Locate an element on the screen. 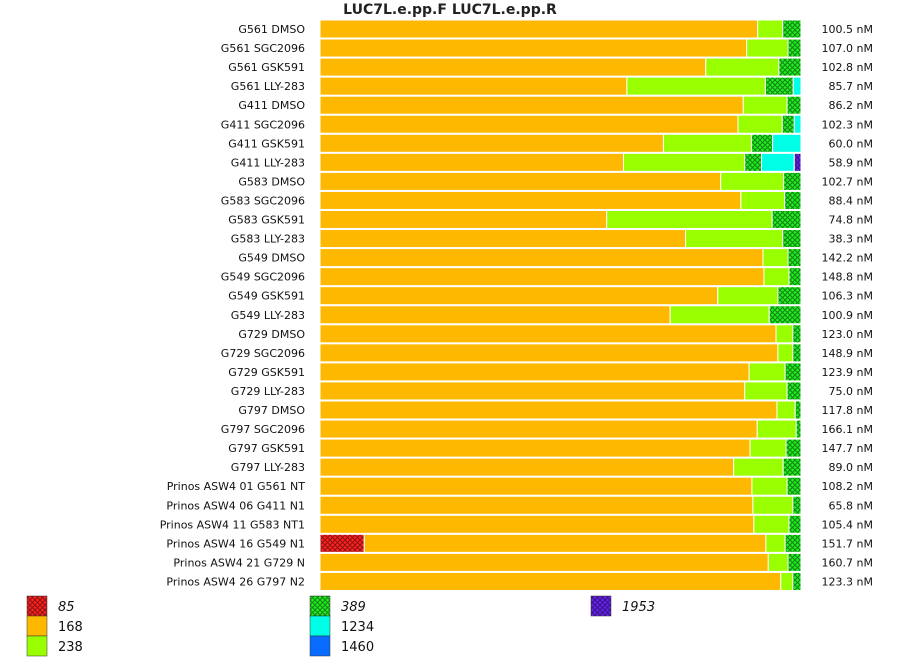 The width and height of the screenshot is (900, 660). concentration-label: 160.7 nM is located at coordinates (847, 562).